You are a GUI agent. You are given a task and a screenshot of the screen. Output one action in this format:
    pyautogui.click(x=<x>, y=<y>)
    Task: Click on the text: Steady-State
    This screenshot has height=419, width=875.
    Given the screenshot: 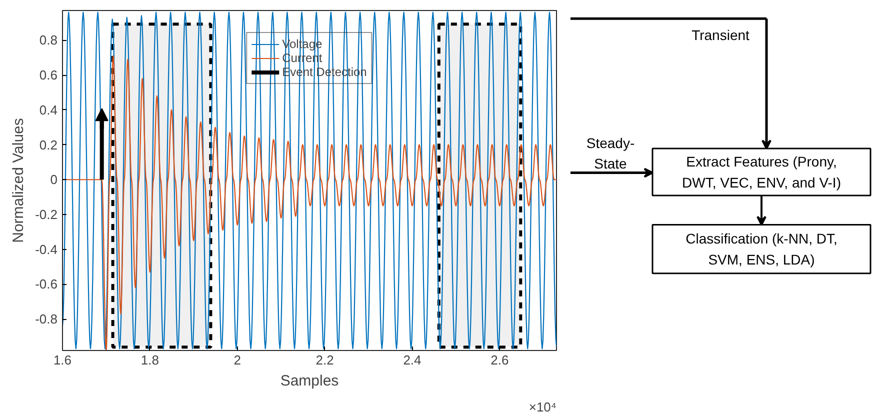 What is the action you would take?
    pyautogui.click(x=610, y=153)
    